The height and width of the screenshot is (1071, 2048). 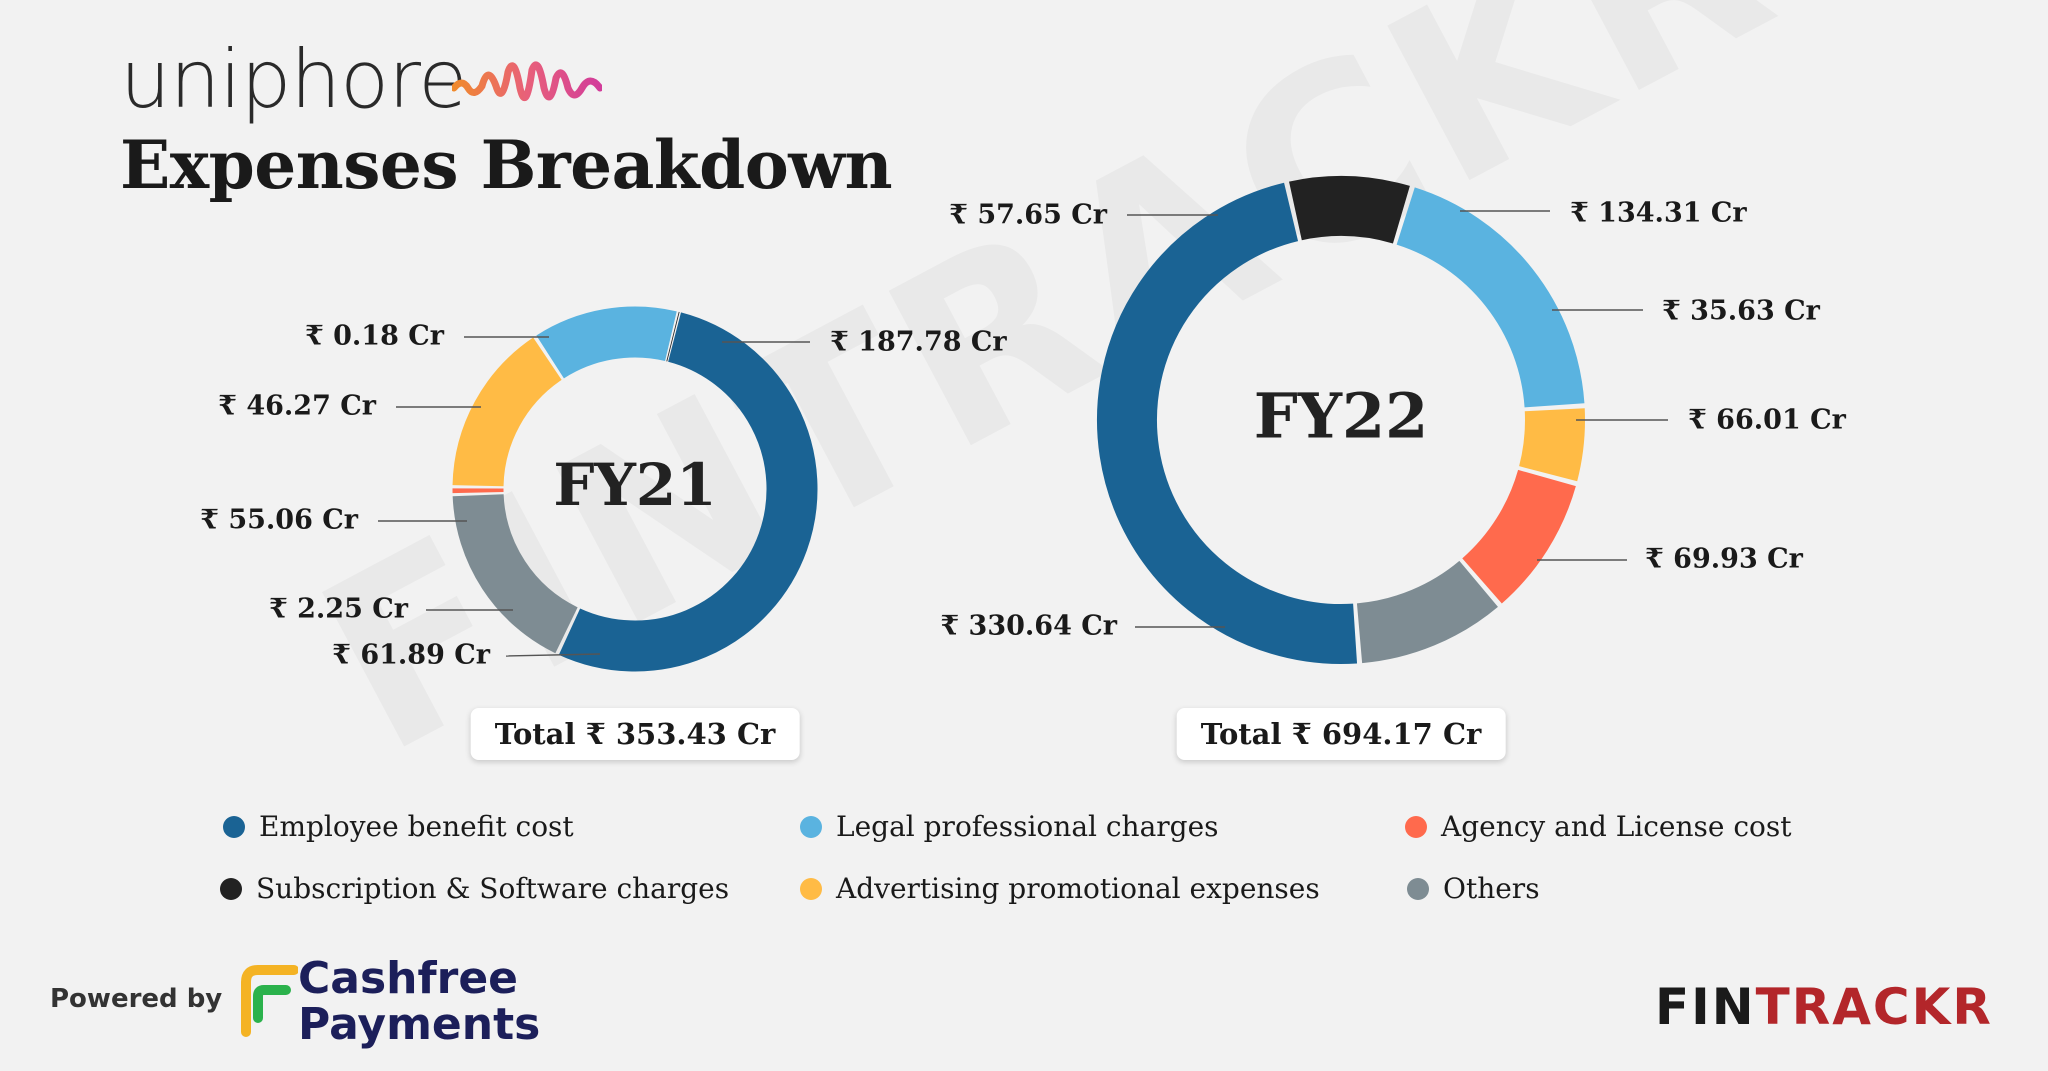 What do you see at coordinates (1078, 888) in the screenshot?
I see `legend-label: Advertising promotional expenses` at bounding box center [1078, 888].